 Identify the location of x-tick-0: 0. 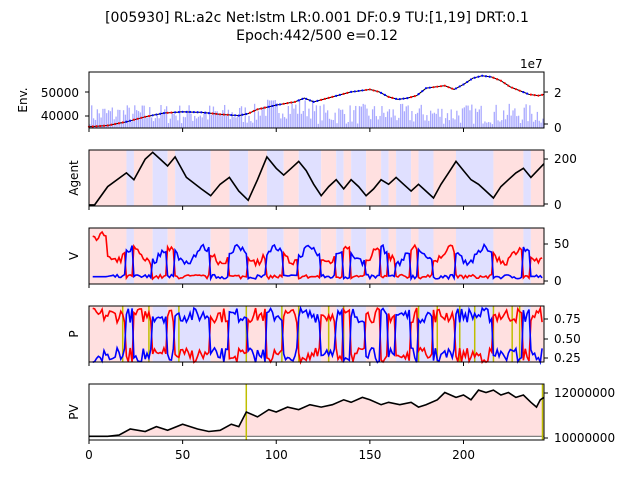
(89, 455).